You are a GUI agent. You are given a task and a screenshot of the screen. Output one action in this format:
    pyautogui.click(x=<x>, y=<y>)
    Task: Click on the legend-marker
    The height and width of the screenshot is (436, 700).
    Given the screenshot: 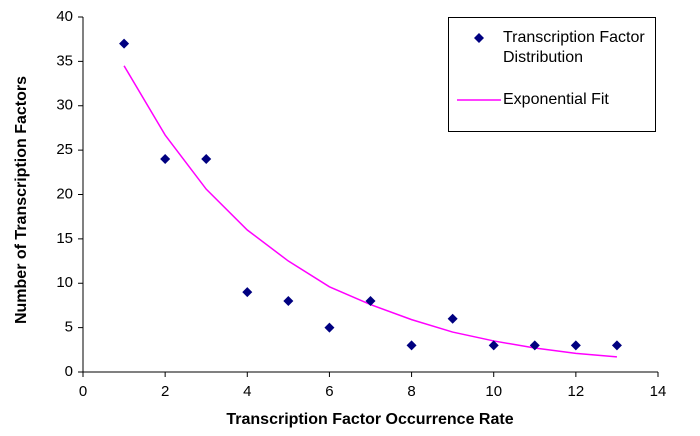 What is the action you would take?
    pyautogui.click(x=479, y=38)
    